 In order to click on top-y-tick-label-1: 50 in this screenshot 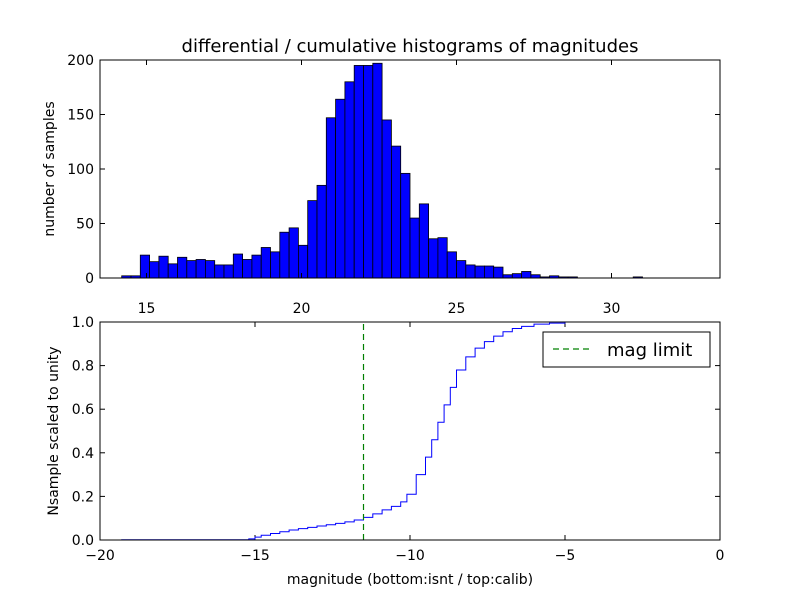, I will do `click(85, 225)`.